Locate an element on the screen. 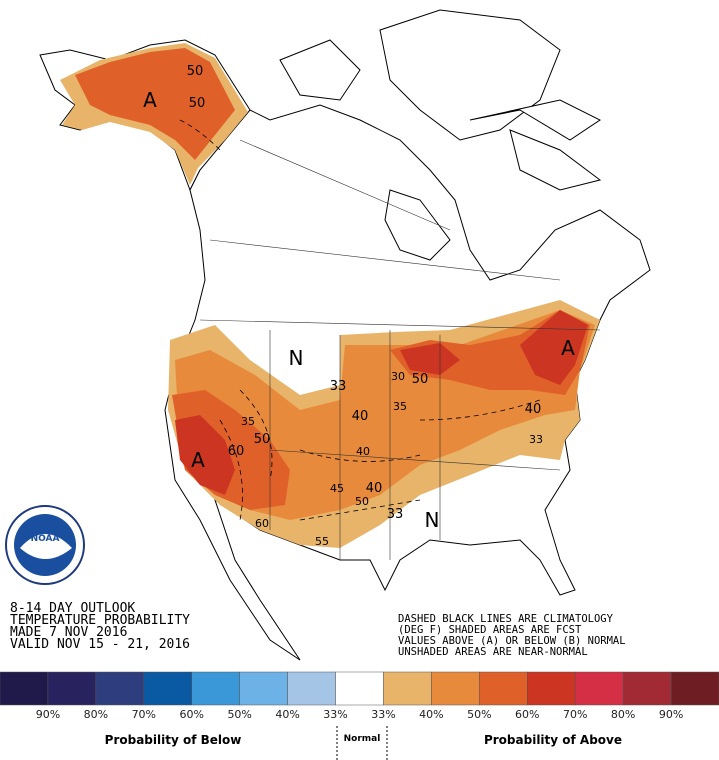 The image size is (719, 760). logo-bird is located at coordinates (46, 546).